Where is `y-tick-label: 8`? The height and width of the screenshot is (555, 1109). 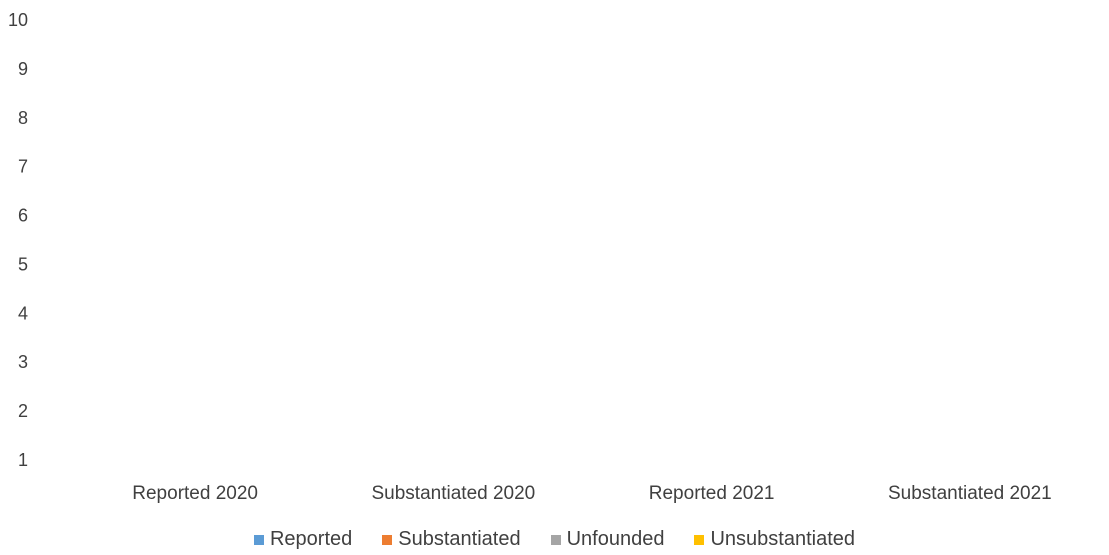
y-tick-label: 8 is located at coordinates (23, 118).